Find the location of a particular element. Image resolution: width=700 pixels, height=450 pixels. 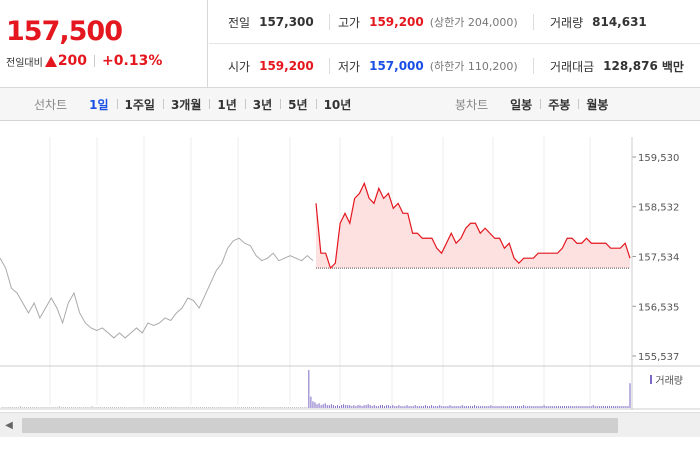

stat-open: 시가 159,200 is located at coordinates (271, 66).